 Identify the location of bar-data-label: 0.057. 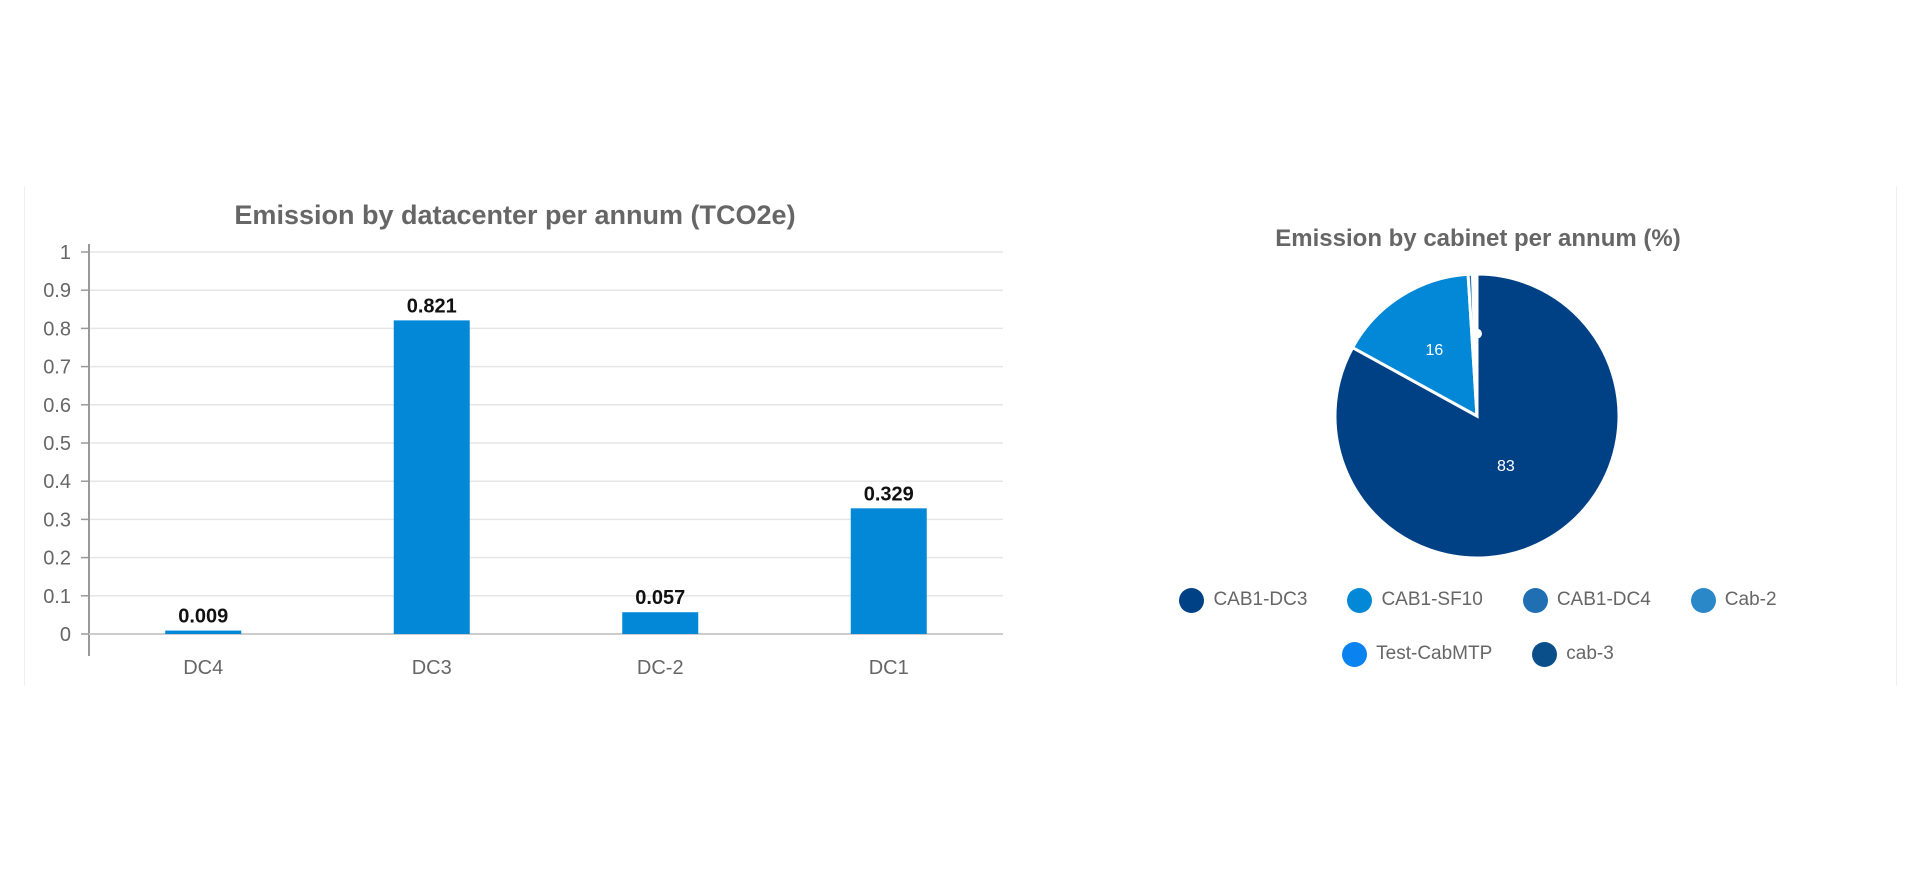
(660, 598).